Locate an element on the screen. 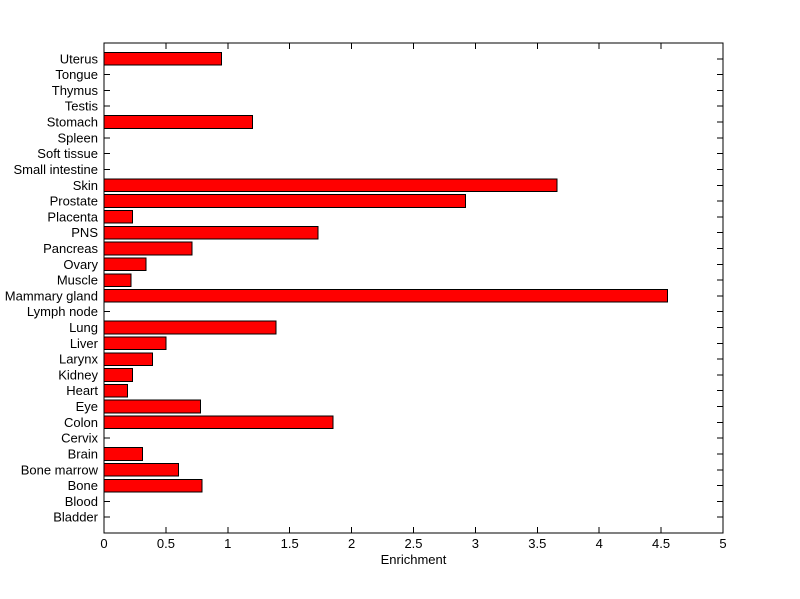  x-tick-label: 4.5 is located at coordinates (661, 543).